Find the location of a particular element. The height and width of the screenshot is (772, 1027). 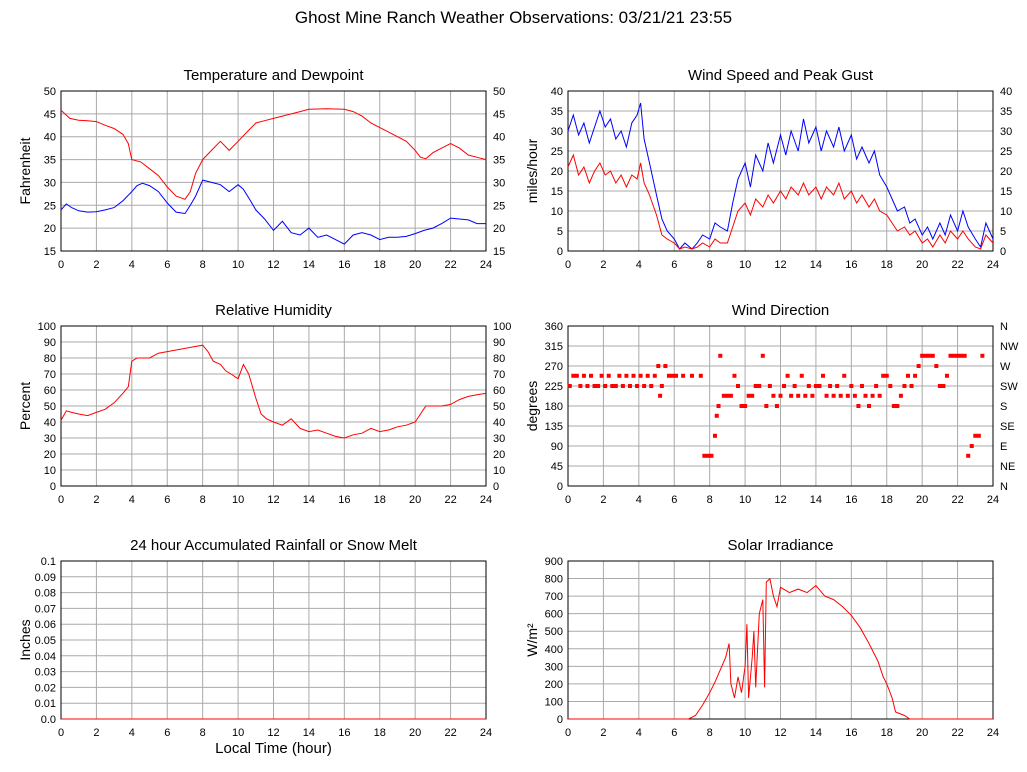

wind-right-tick-label: 0 is located at coordinates (1003, 252).